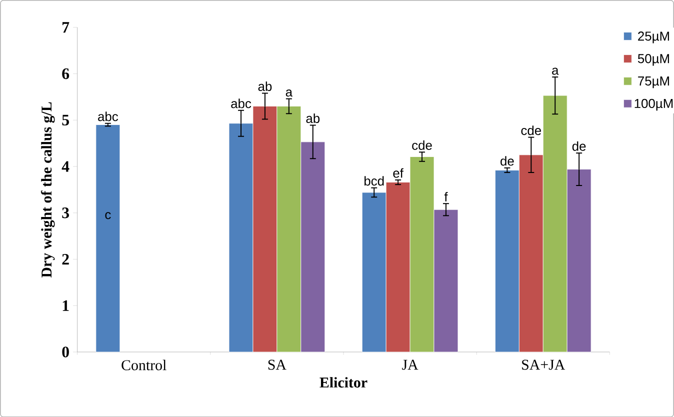  What do you see at coordinates (66, 27) in the screenshot?
I see `y-tick-label: 7` at bounding box center [66, 27].